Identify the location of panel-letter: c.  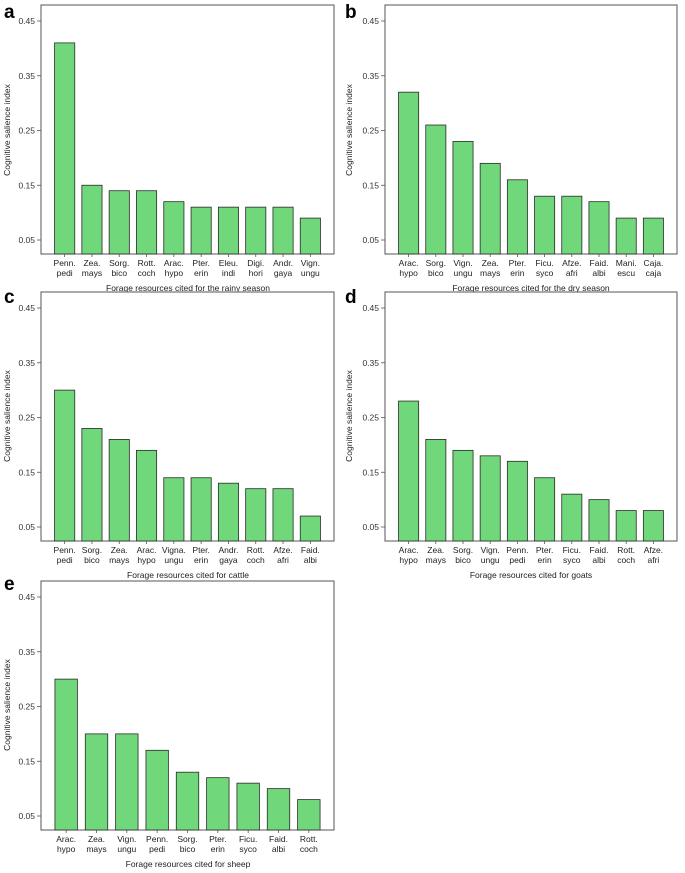
(9, 297).